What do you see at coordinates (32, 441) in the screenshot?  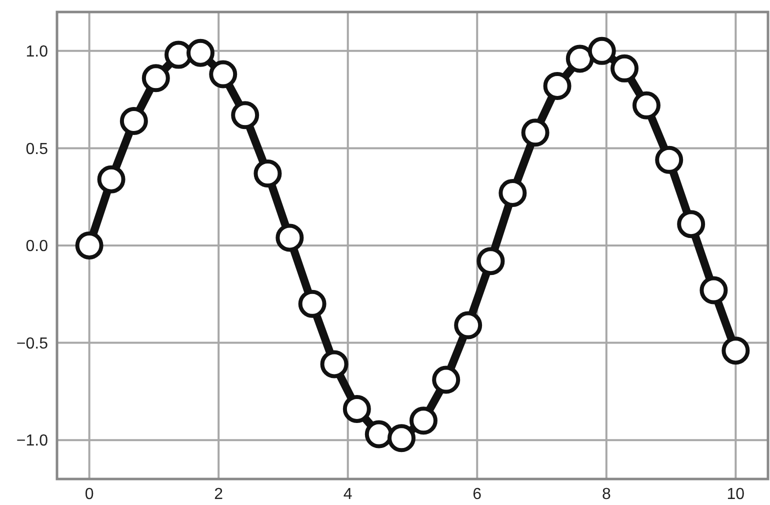 I see `y-tick-label: −1.0` at bounding box center [32, 441].